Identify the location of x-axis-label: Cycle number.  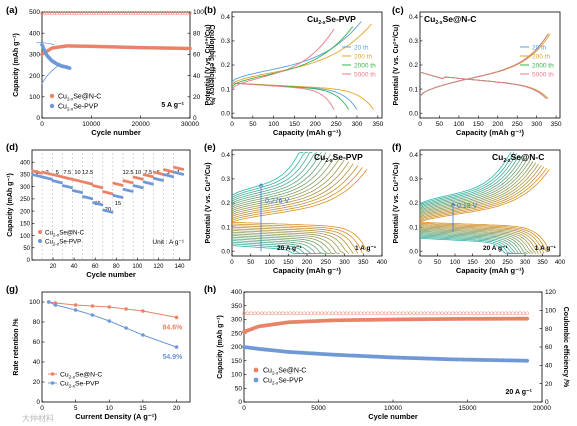
(393, 416).